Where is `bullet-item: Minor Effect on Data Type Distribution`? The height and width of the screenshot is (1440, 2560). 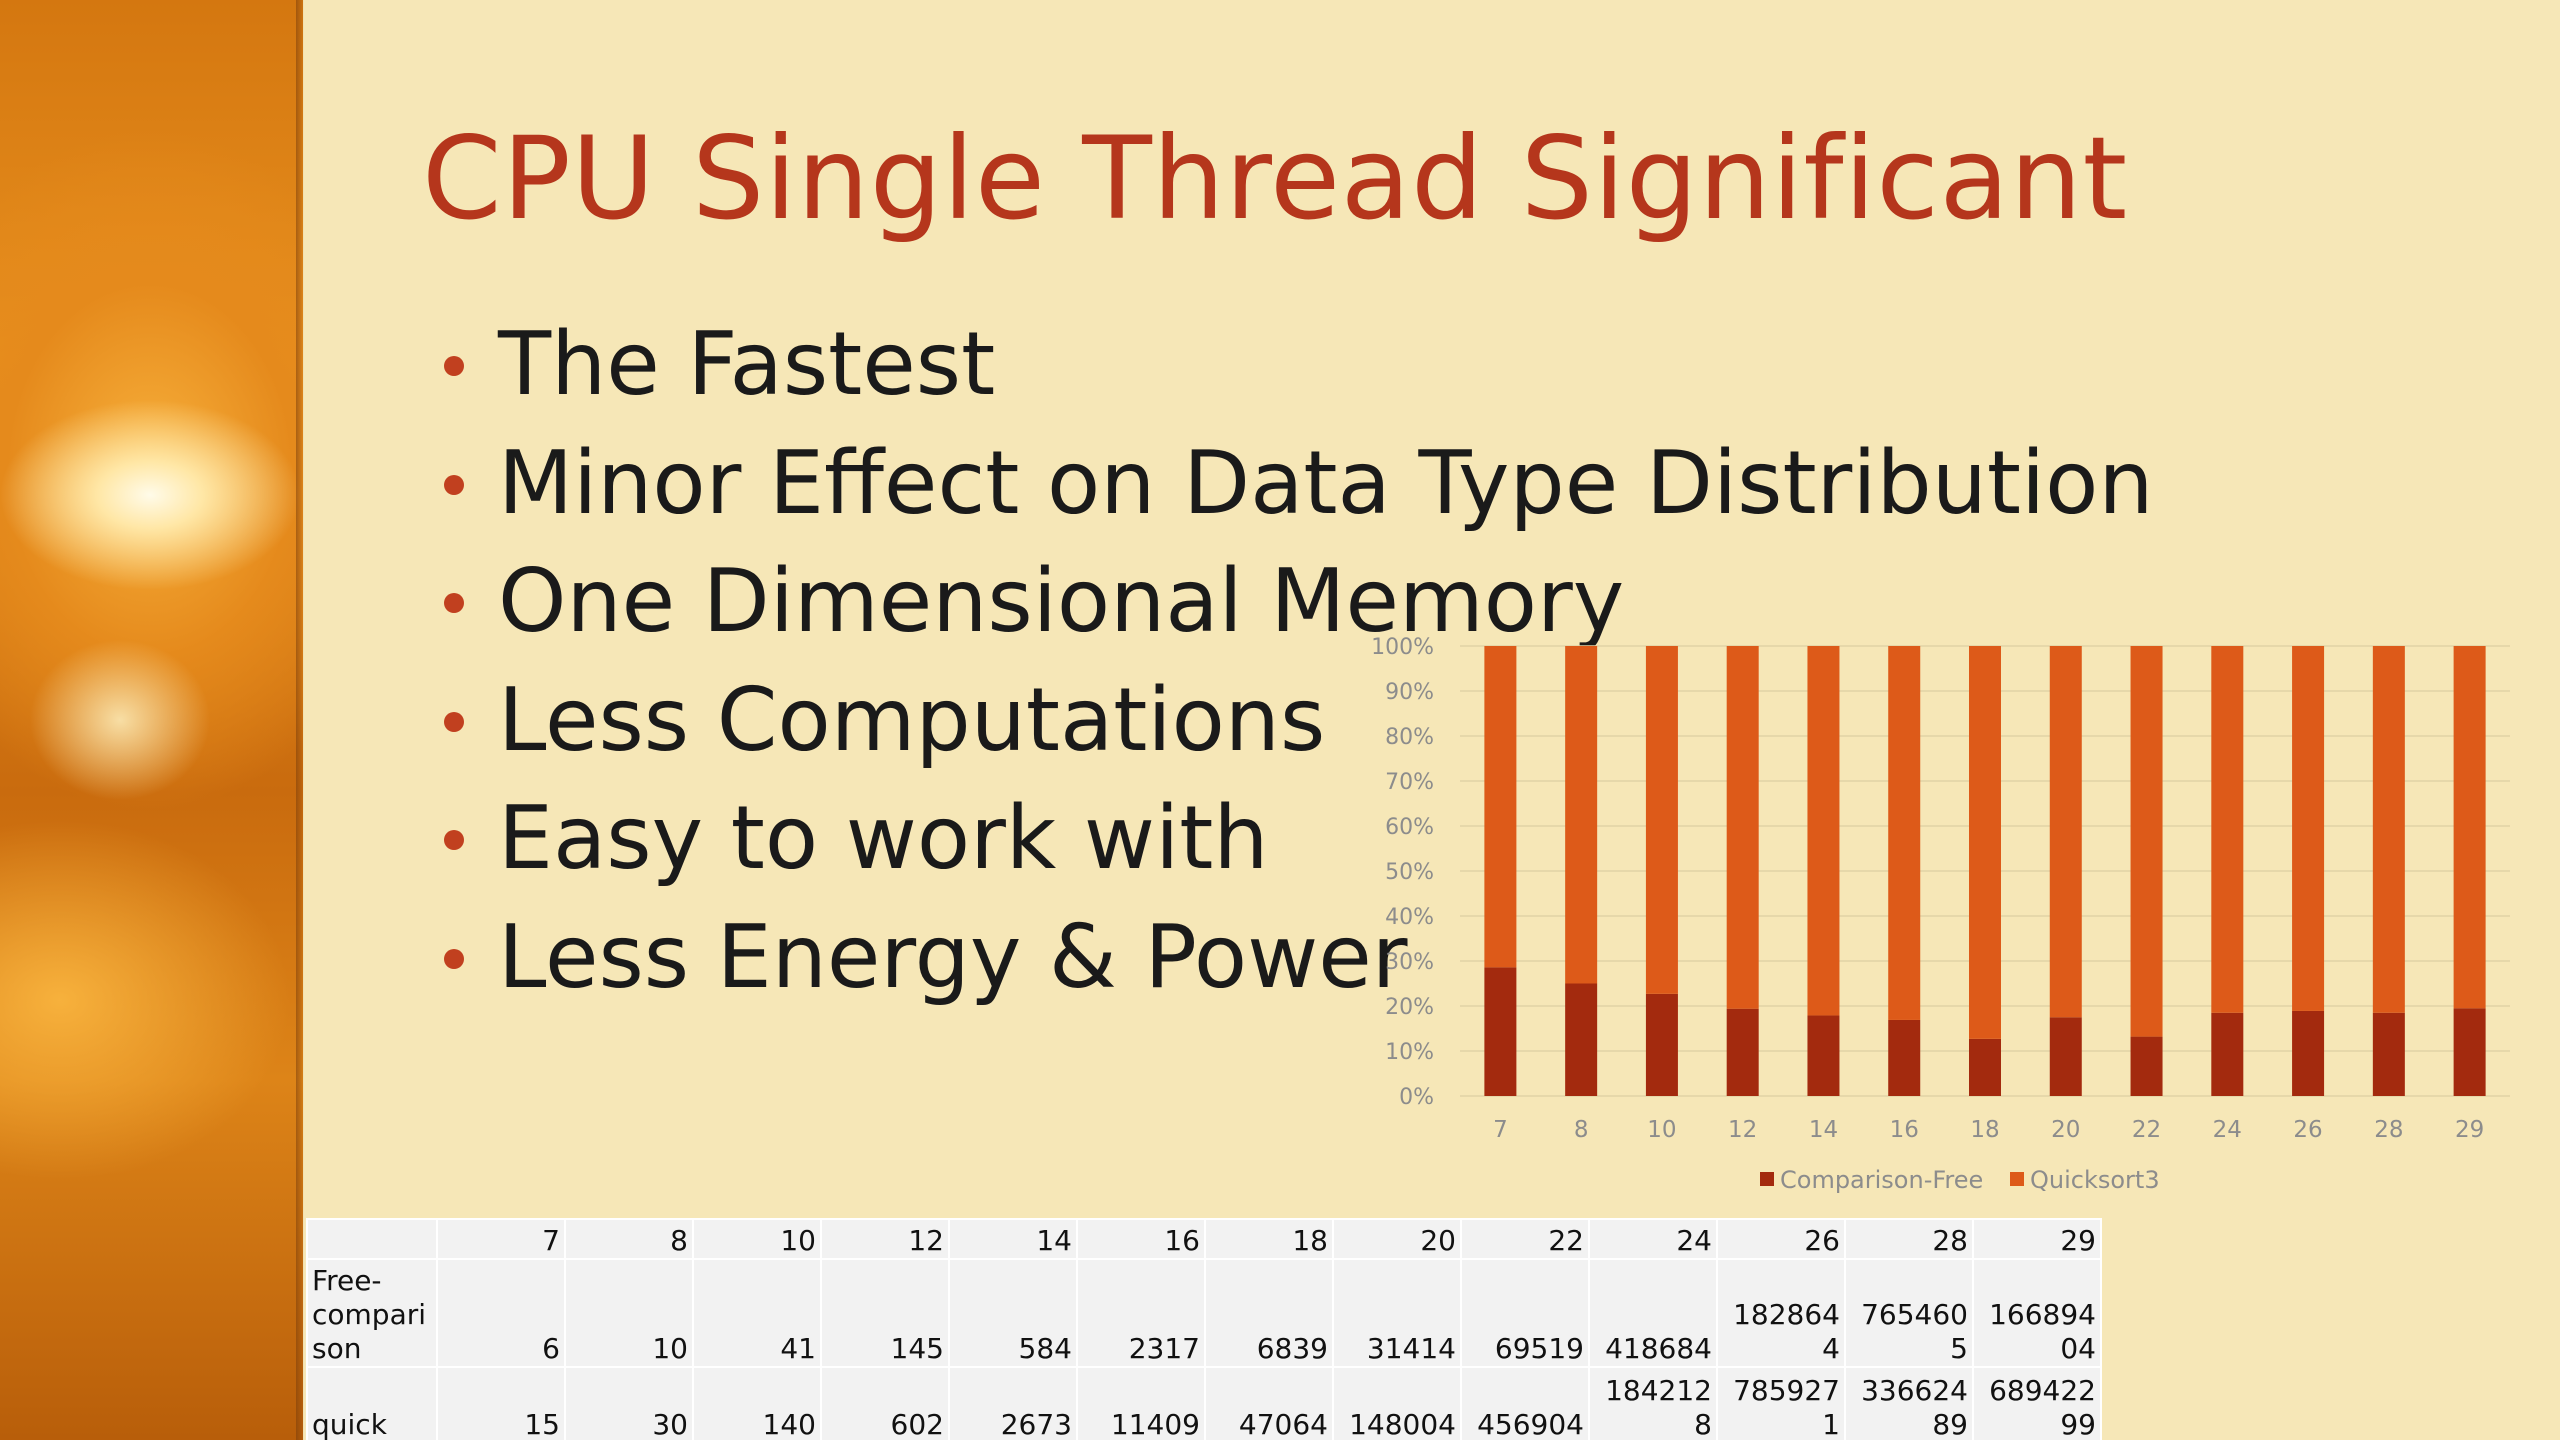
bullet-item: Minor Effect on Data Type Distribution is located at coordinates (1297, 483).